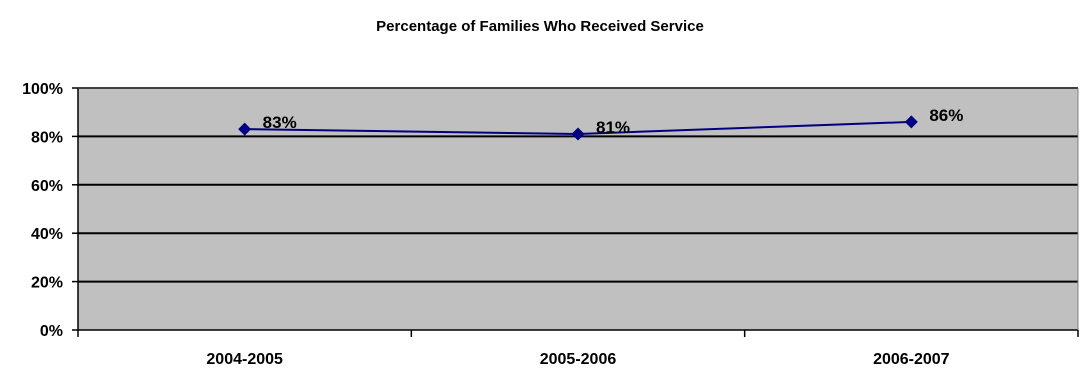 This screenshot has width=1081, height=373. Describe the element at coordinates (51, 331) in the screenshot. I see `y-tick-label: 0%` at that location.